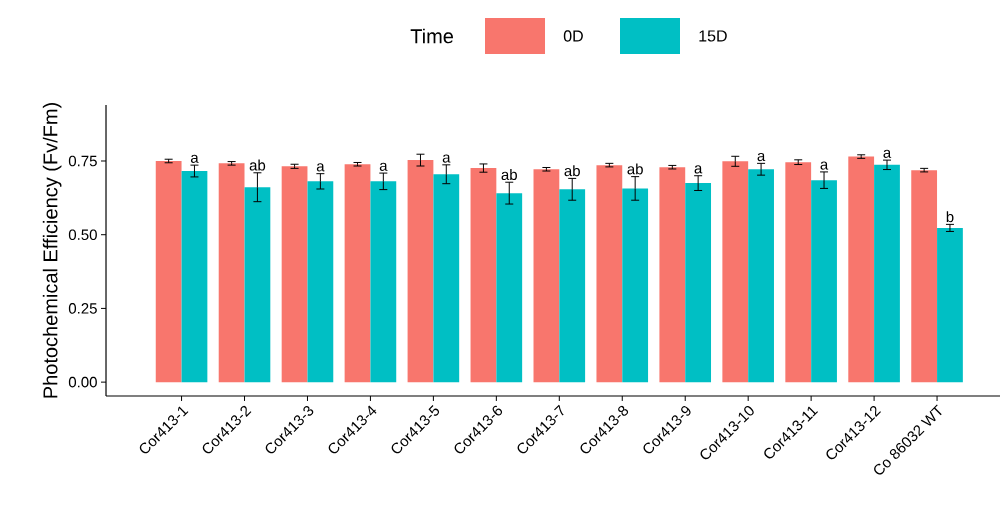  I want to click on y-tick-label: 0.25, so click(82, 308).